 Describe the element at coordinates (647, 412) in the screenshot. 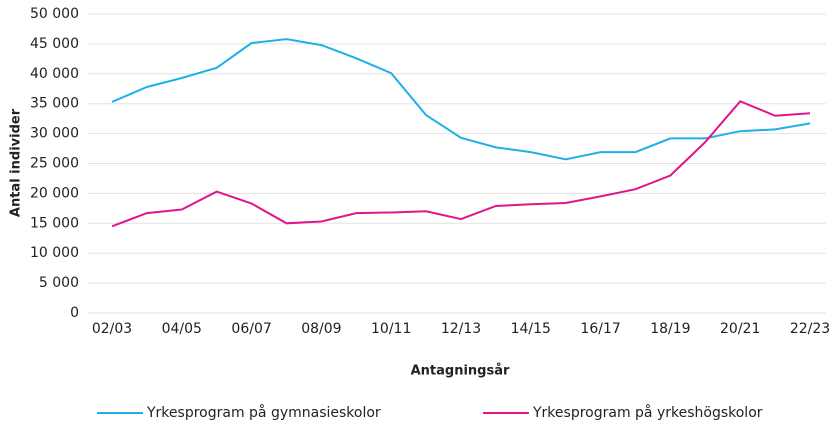

I see `legend-label: Yrkesprogram på yrkeshögskolor` at that location.